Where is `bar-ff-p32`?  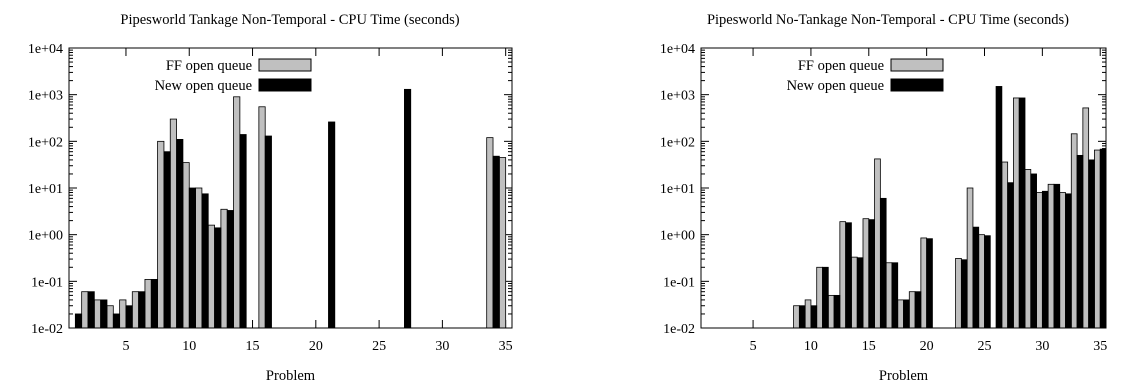
bar-ff-p32 is located at coordinates (1062, 260).